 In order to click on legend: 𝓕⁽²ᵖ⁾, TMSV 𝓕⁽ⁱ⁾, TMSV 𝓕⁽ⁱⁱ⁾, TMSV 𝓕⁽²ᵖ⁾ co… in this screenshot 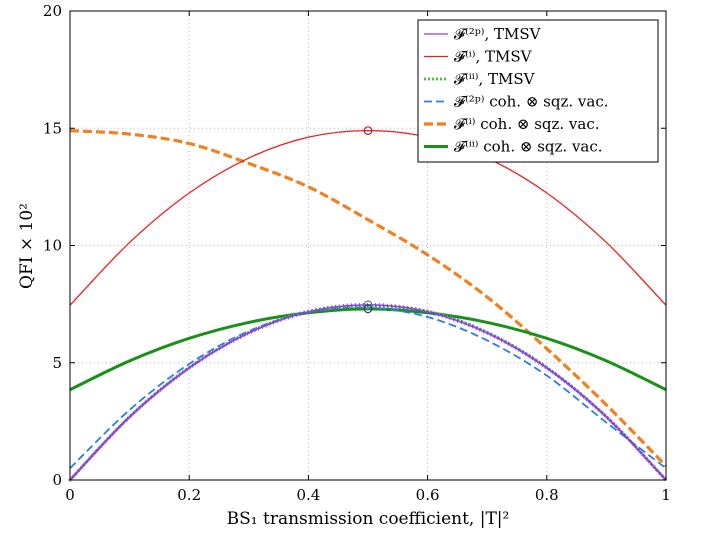, I will do `click(538, 91)`.